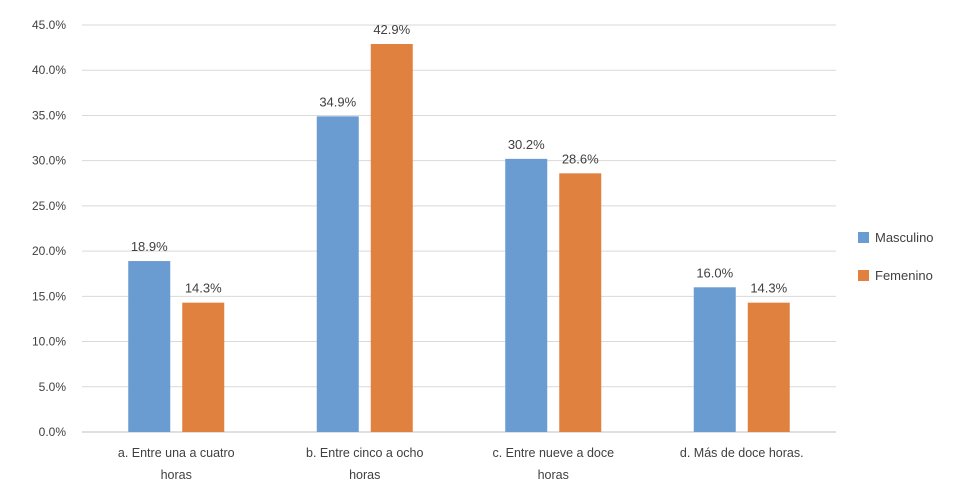  What do you see at coordinates (896, 256) in the screenshot?
I see `legend: Masculino Femenino` at bounding box center [896, 256].